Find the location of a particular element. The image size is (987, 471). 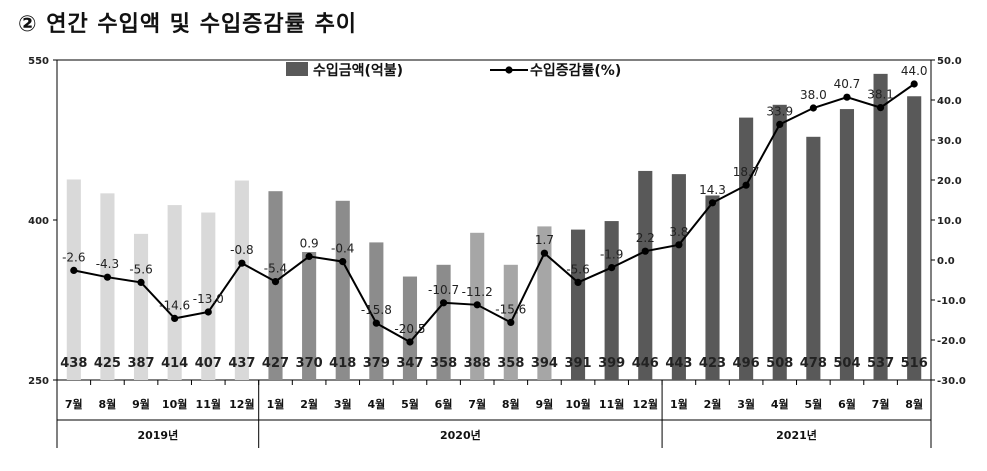

line-value-label: -4.3 is located at coordinates (107, 264).